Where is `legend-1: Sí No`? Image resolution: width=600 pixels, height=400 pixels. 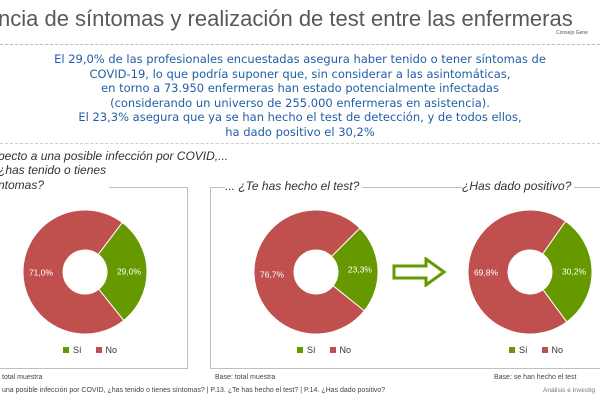
legend-1: Sí No is located at coordinates (90, 350).